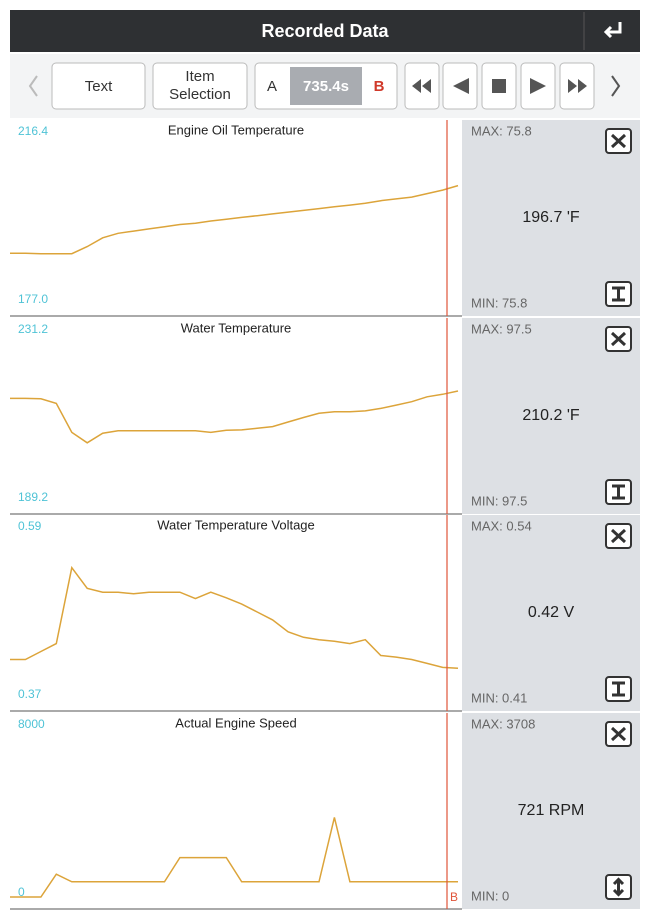 The height and width of the screenshot is (918, 650). I want to click on back-icon, so click(612, 30).